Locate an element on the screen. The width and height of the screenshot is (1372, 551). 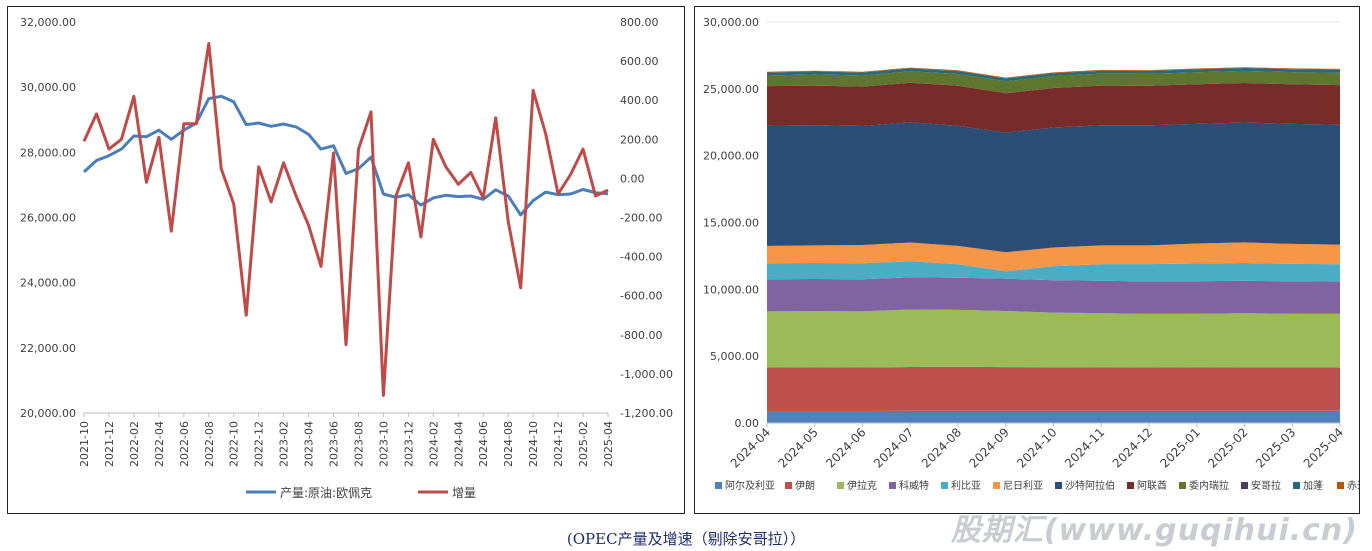
watermark: 股期汇(www.guqihui.cn) is located at coordinates (1154, 530).